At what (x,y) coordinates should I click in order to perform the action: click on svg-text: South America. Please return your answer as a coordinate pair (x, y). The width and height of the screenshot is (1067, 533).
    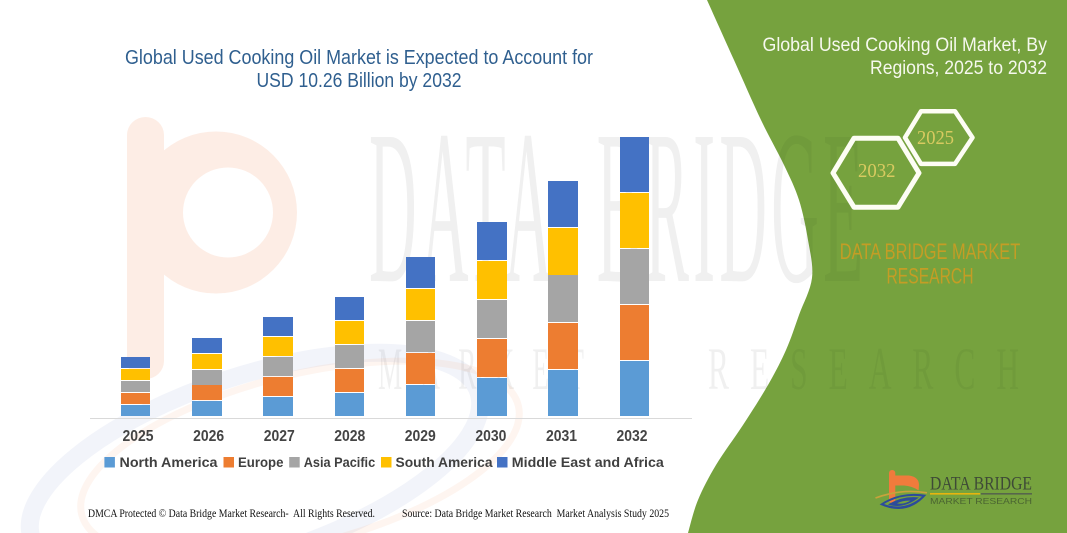
    Looking at the image, I should click on (444, 462).